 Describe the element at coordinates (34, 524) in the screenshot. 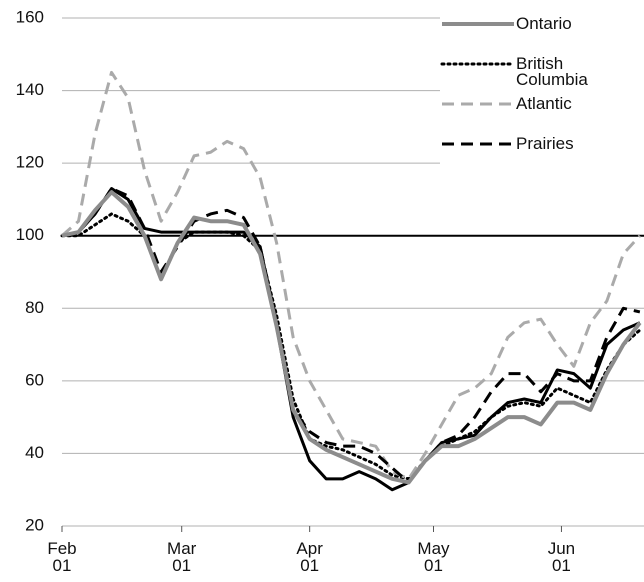

I see `y-tick-label: 20` at that location.